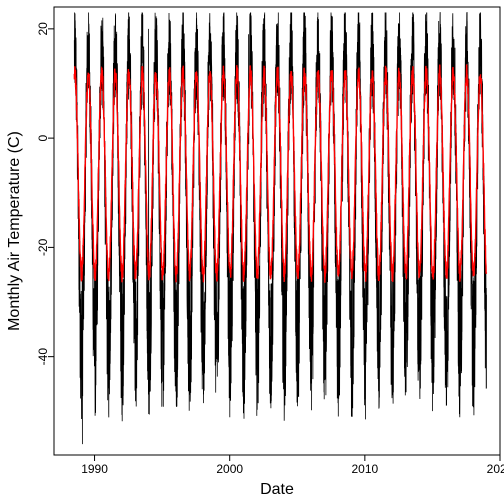 The width and height of the screenshot is (504, 504). What do you see at coordinates (364, 469) in the screenshot?
I see `x-tick-label: 2010` at bounding box center [364, 469].